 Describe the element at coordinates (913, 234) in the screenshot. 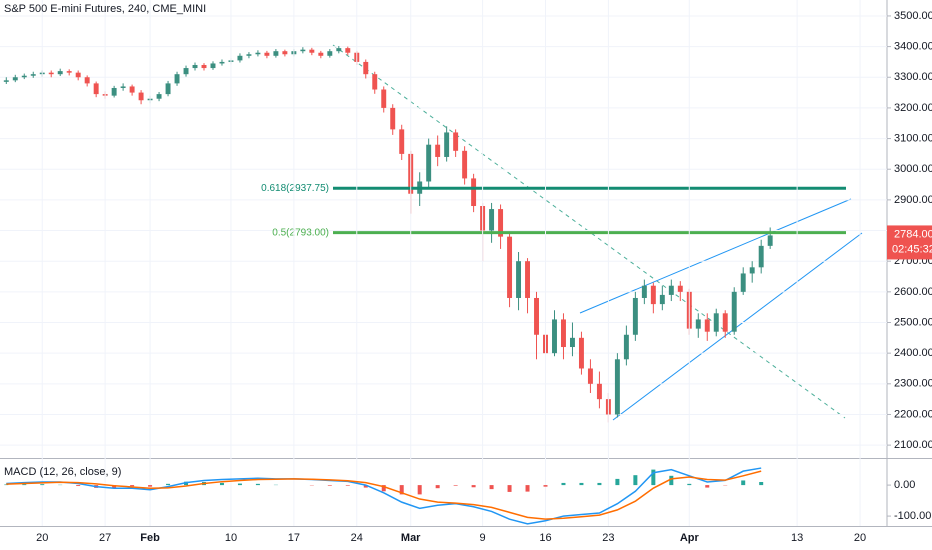

I see `last-price-label: 2784.00` at that location.